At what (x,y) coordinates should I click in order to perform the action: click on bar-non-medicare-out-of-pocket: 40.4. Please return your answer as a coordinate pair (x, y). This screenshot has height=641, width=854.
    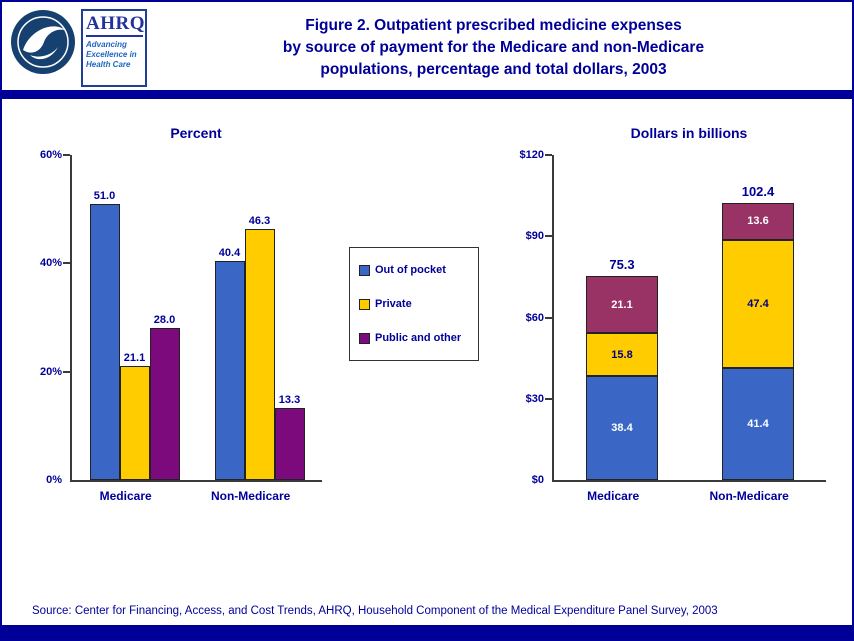
    Looking at the image, I should click on (229, 363).